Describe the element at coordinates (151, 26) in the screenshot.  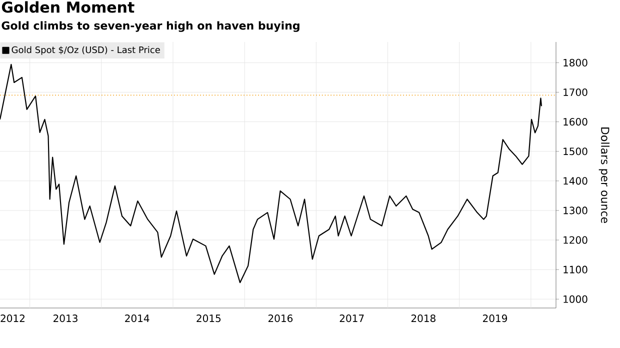
I see `chart-subtitle: Gold climbs to seven-year high on haven buying` at that location.